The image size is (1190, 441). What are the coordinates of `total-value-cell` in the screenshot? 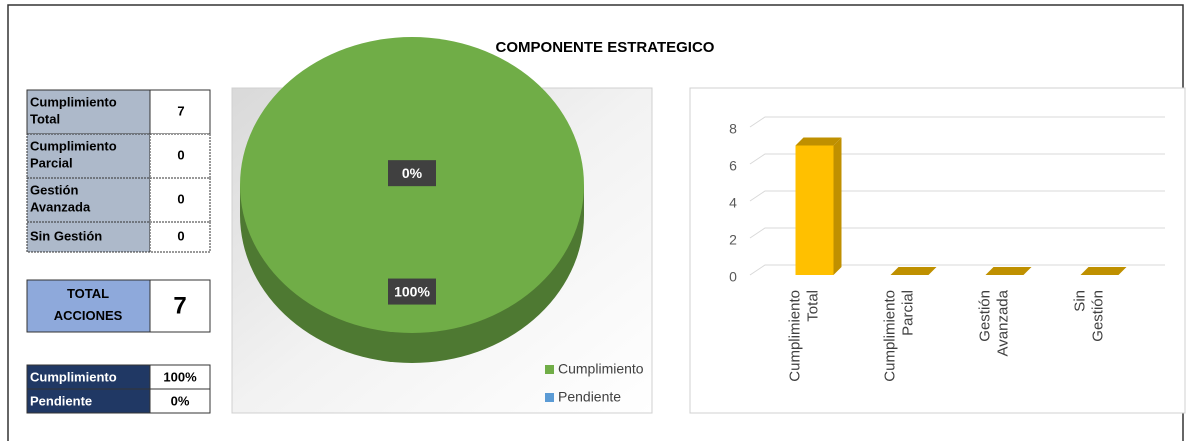 It's located at (180, 306).